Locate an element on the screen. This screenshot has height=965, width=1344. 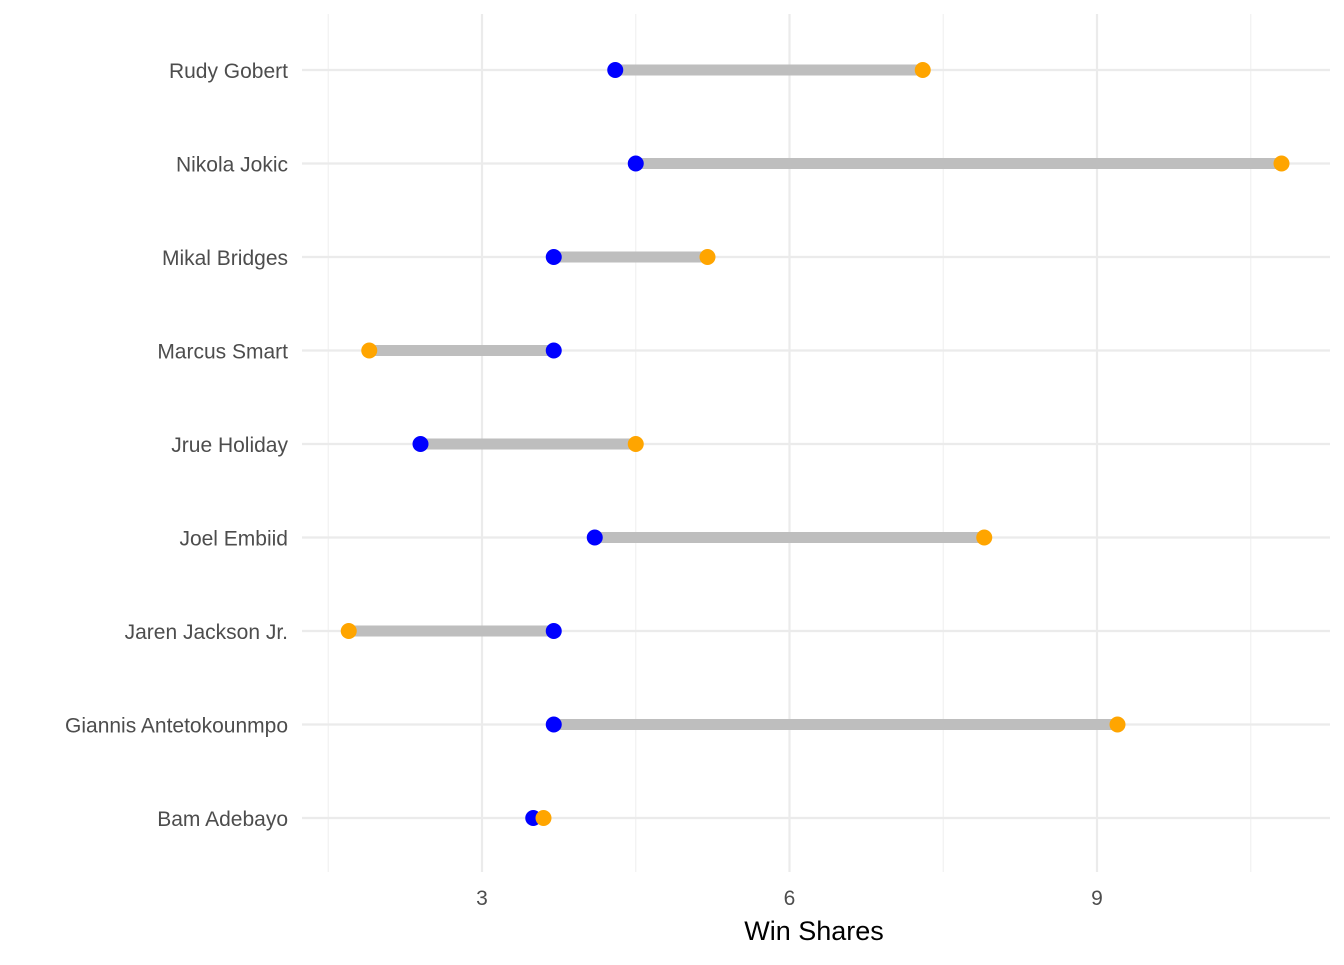
x-axis-tick-labels: 3 6 9 is located at coordinates (789, 898).